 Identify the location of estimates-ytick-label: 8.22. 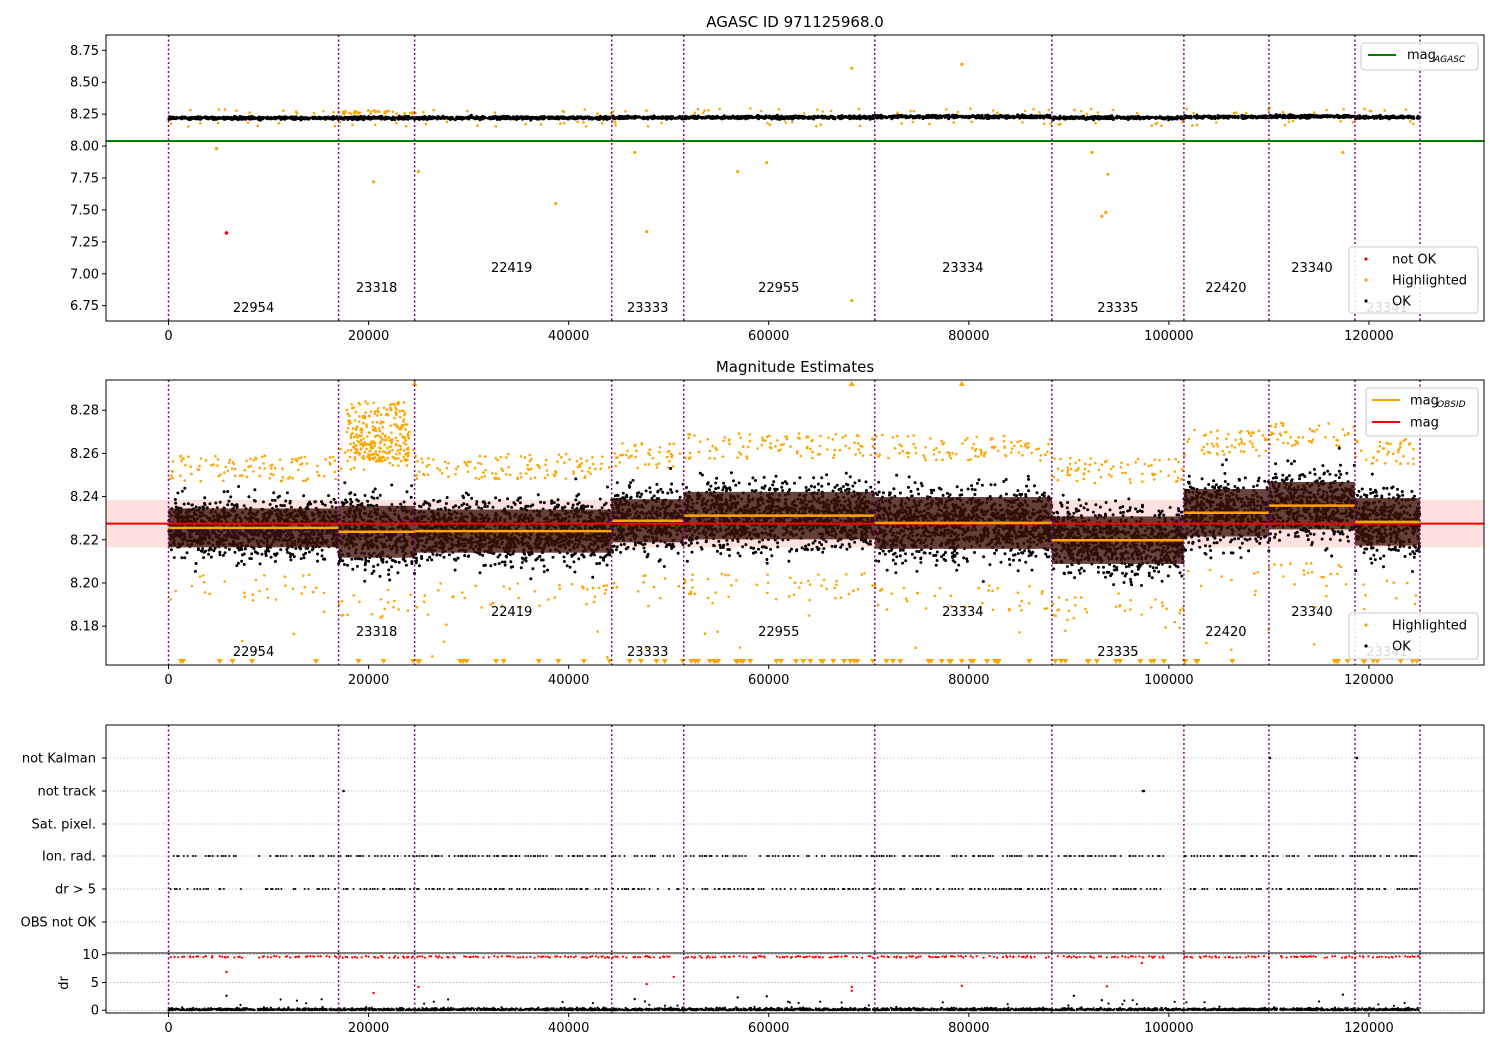
(84, 540).